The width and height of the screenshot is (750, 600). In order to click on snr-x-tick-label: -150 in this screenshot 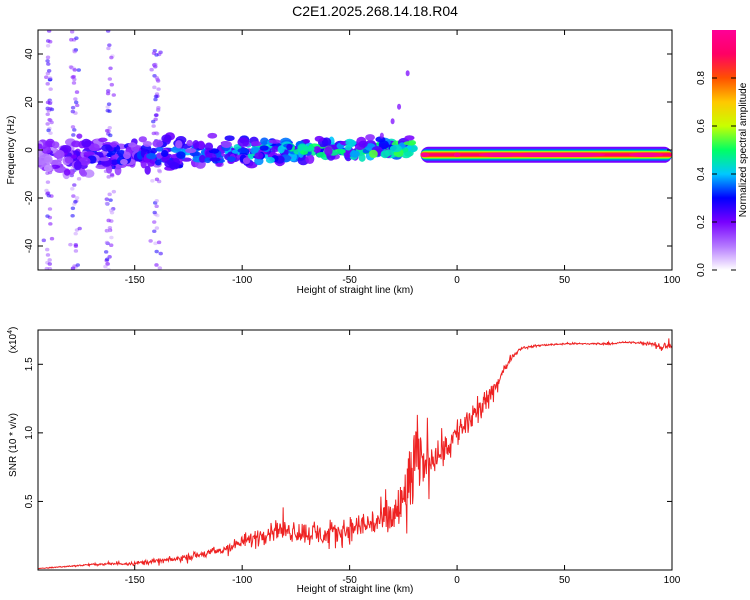, I will do `click(135, 580)`.